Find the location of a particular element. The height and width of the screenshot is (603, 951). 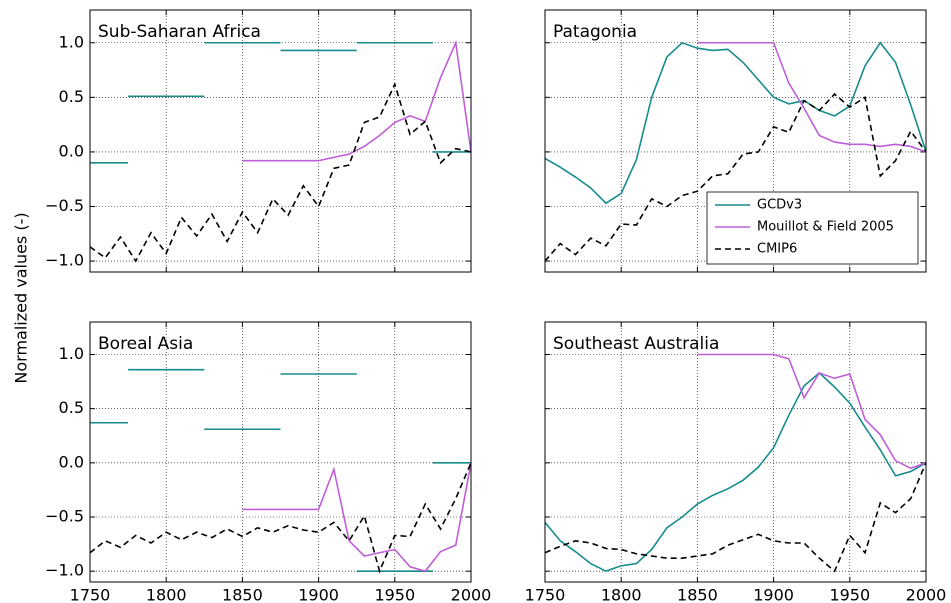

legend-label: CMIP6 is located at coordinates (777, 249).